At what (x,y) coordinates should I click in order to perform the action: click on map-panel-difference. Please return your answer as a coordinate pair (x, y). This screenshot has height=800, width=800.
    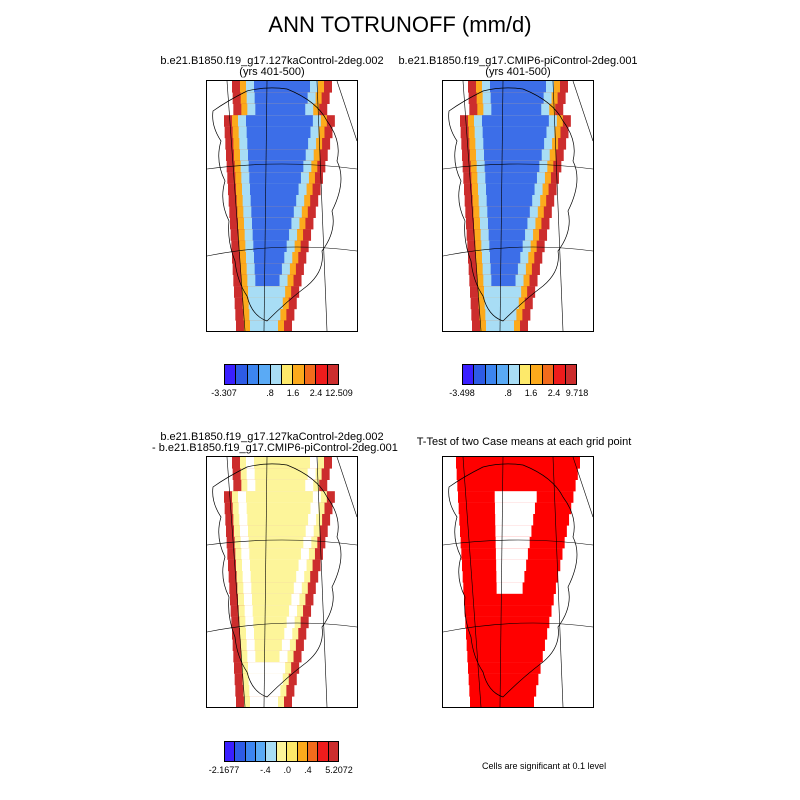
    Looking at the image, I should click on (282, 582).